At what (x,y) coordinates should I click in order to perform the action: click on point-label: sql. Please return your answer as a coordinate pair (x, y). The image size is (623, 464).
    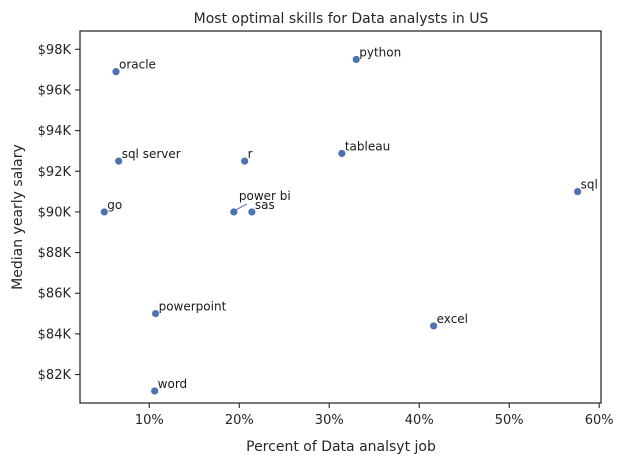
    Looking at the image, I should click on (589, 185).